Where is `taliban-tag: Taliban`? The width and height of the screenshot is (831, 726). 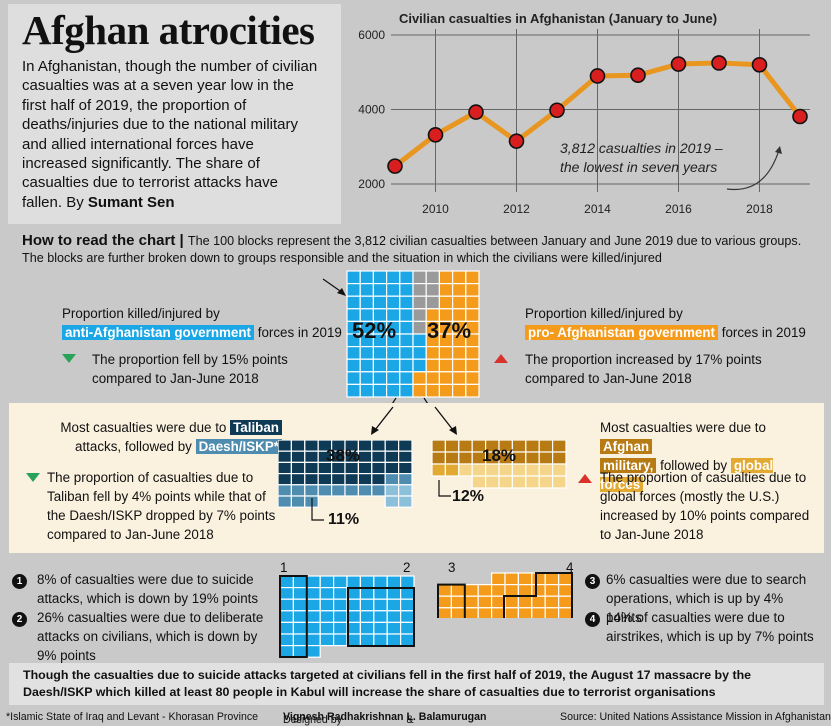 taliban-tag: Taliban is located at coordinates (256, 427).